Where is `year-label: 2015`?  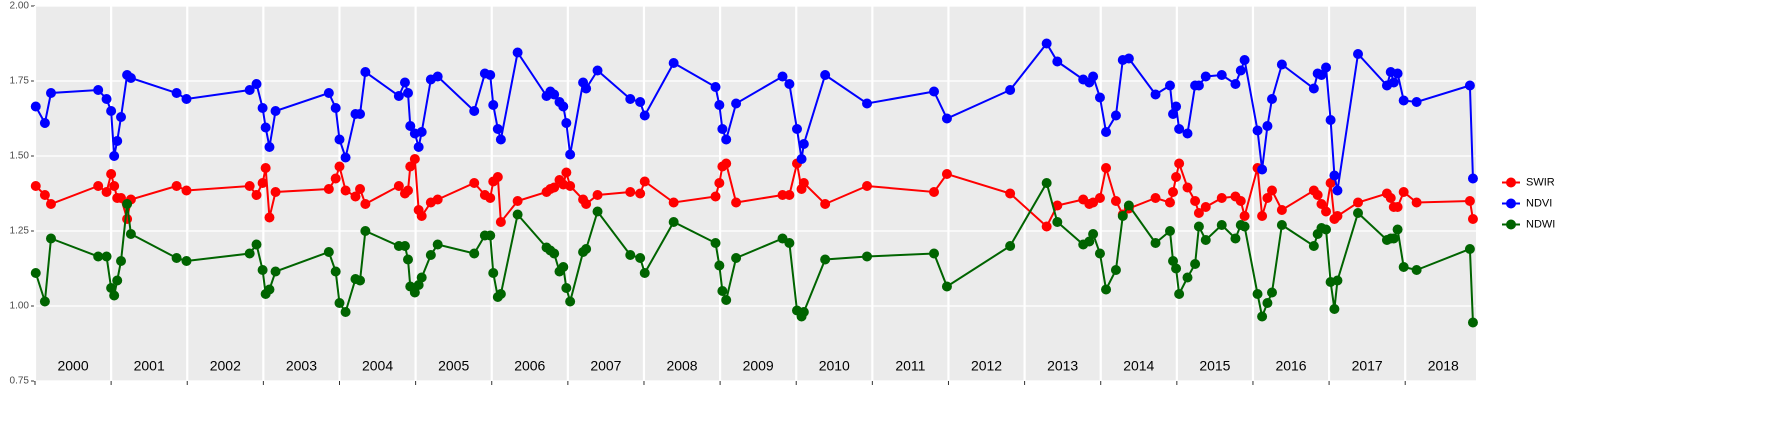 year-label: 2015 is located at coordinates (1214, 366).